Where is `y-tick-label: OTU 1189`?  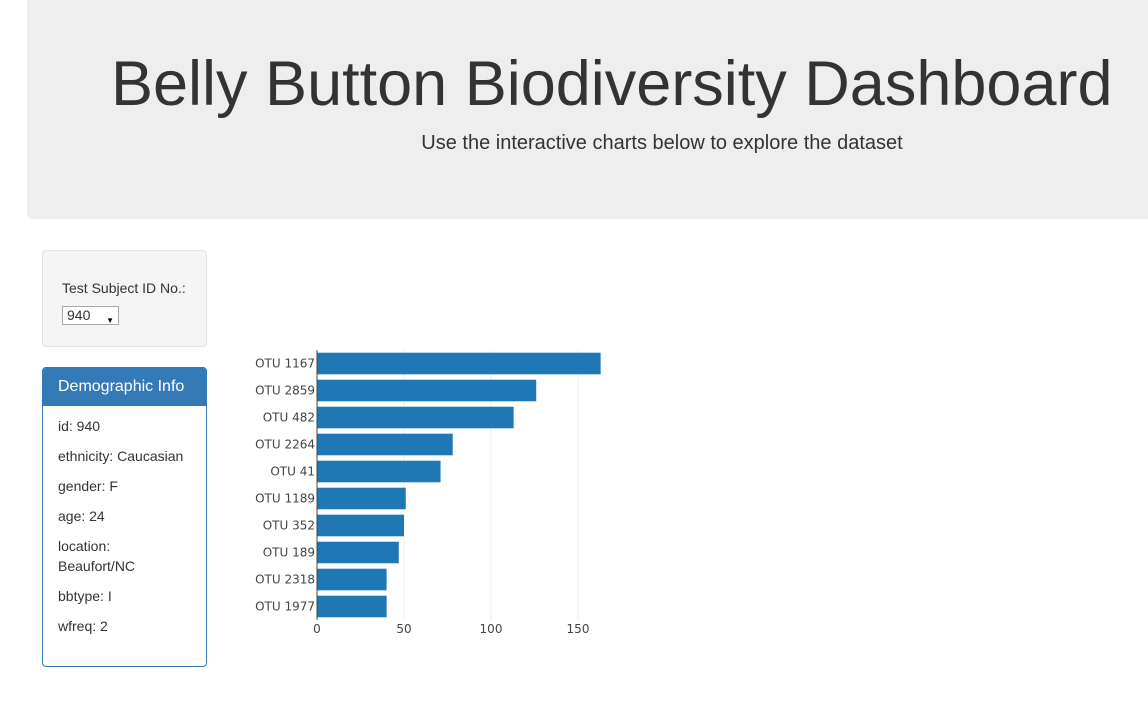
y-tick-label: OTU 1189 is located at coordinates (285, 499).